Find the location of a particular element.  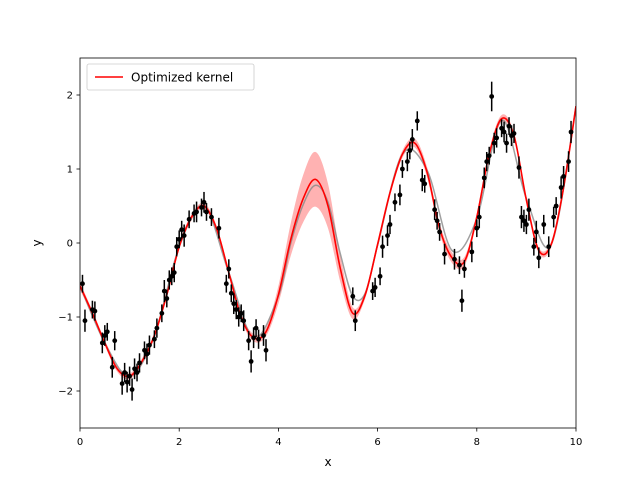

x-tick-label: 0 is located at coordinates (80, 442).